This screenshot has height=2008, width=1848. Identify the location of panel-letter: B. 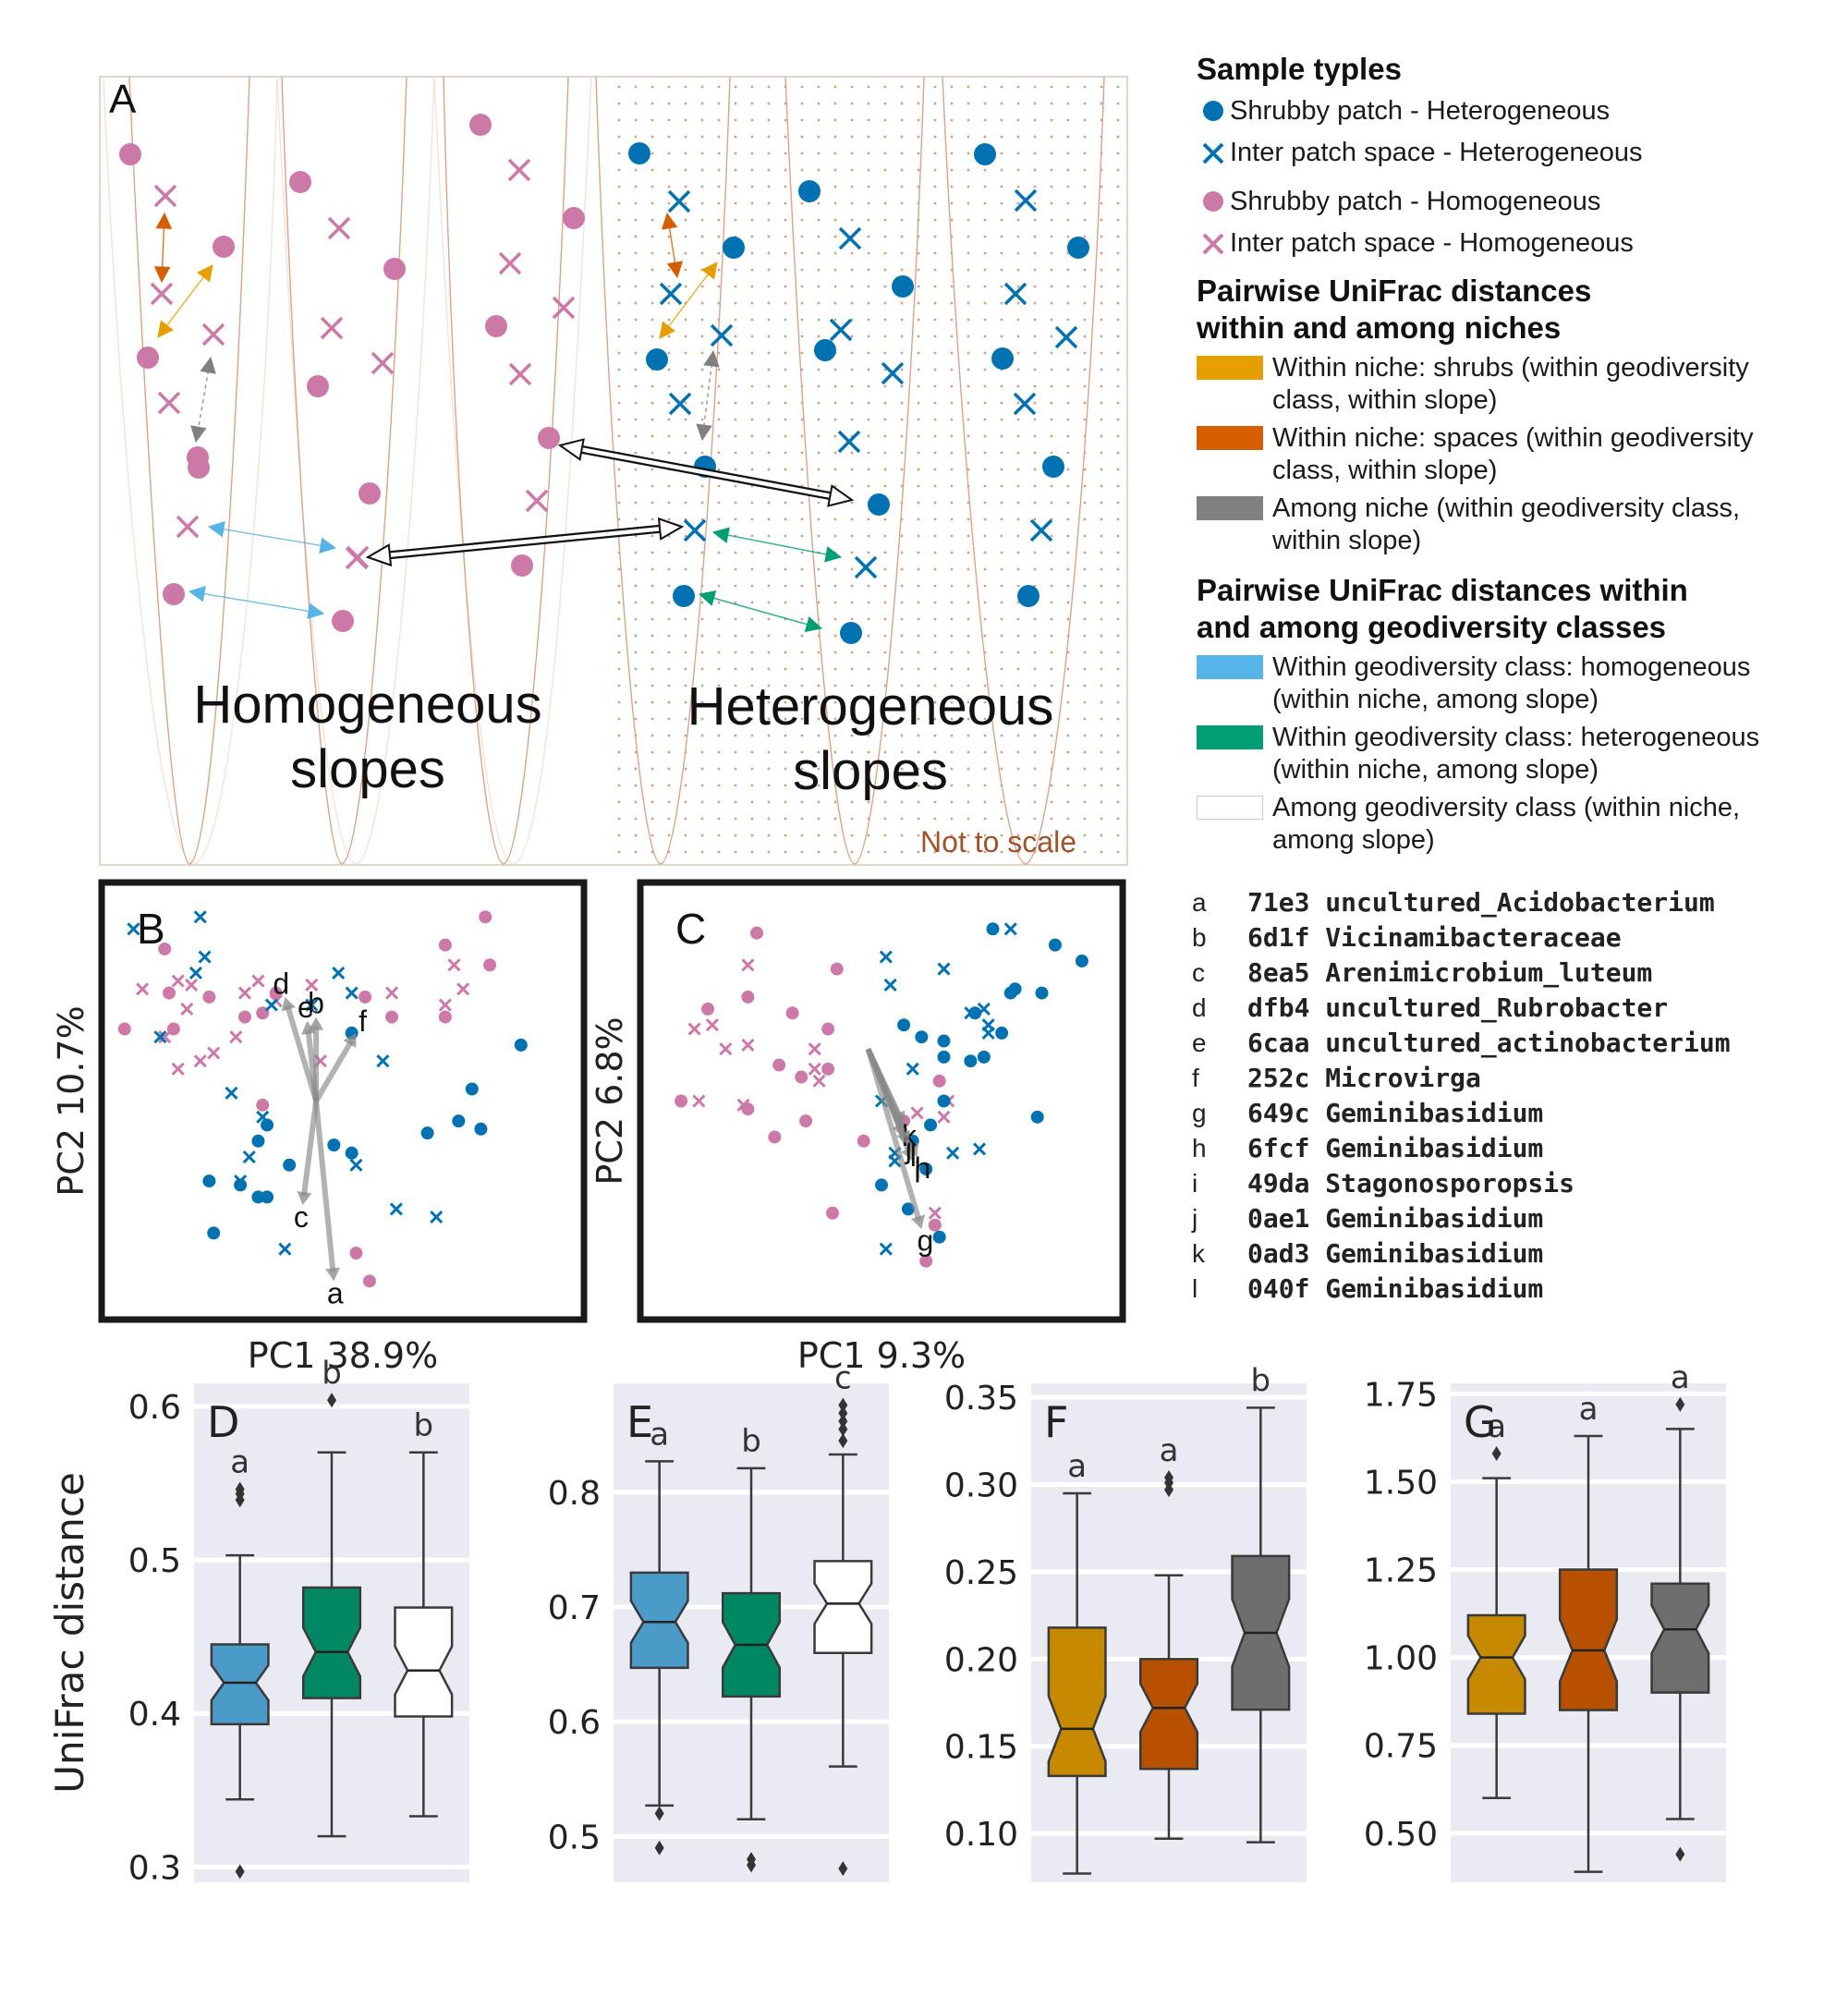
(151, 929).